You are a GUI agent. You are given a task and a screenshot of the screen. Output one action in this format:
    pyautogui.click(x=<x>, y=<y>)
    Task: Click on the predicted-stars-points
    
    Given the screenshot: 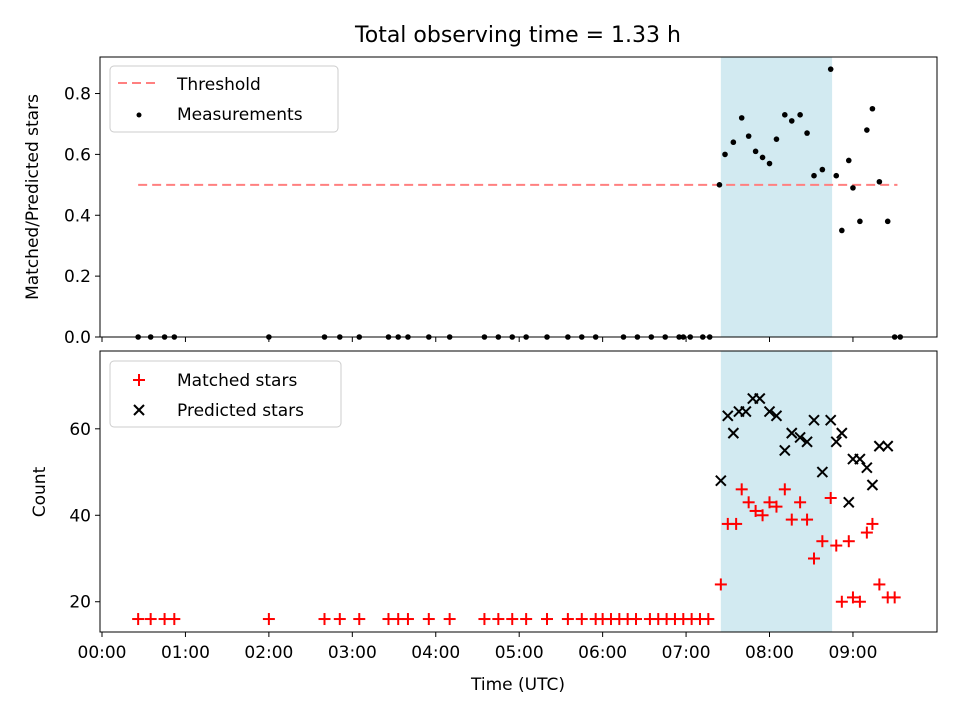 What is the action you would take?
    pyautogui.click(x=804, y=450)
    